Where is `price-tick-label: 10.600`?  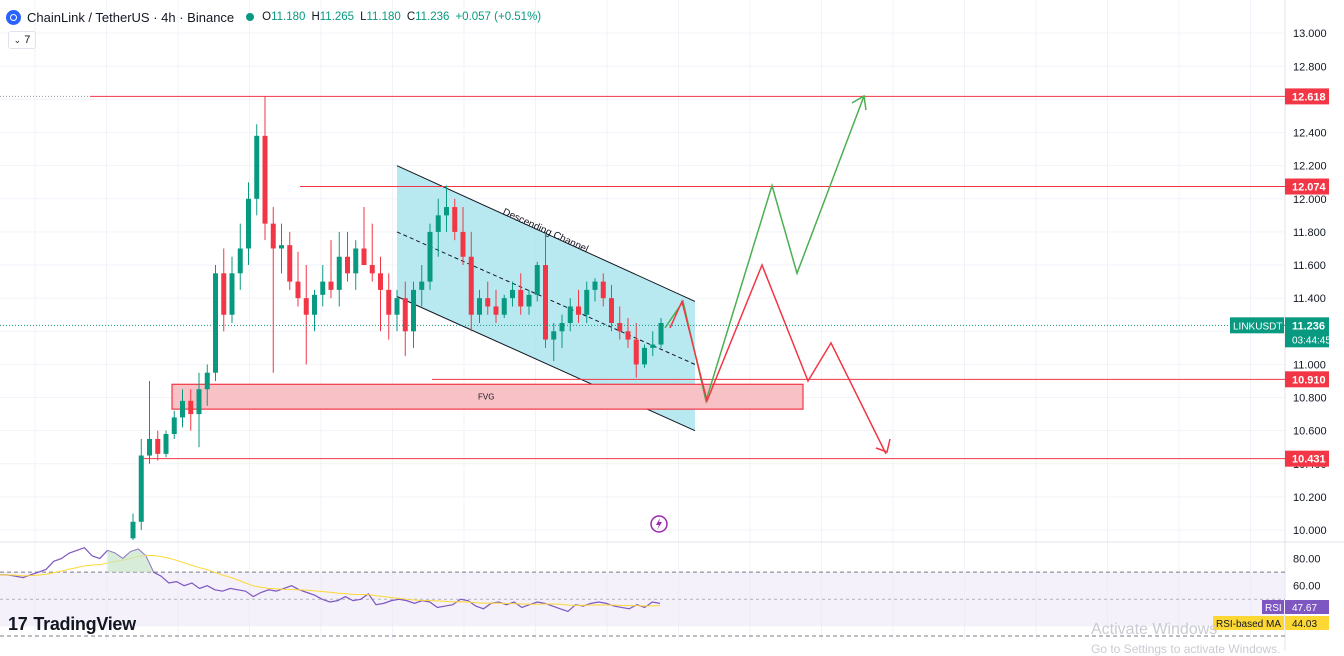 price-tick-label: 10.600 is located at coordinates (1310, 432).